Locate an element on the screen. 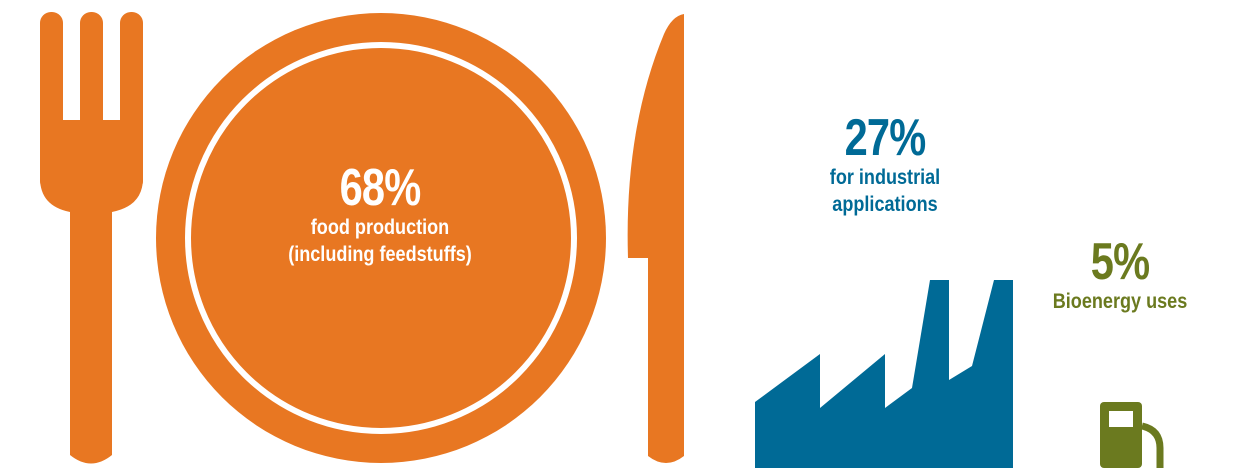 The height and width of the screenshot is (468, 1240). fuel-pump-icon is located at coordinates (1132, 435).